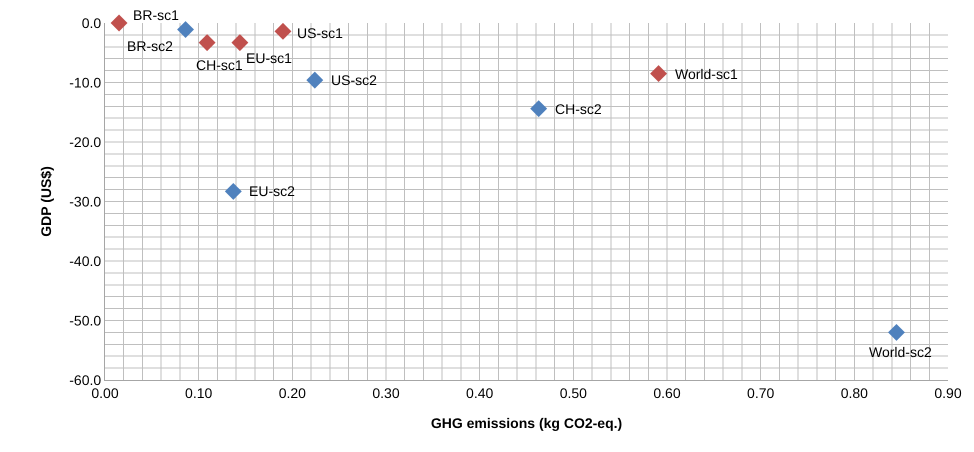 This screenshot has height=452, width=974. Describe the element at coordinates (85, 260) in the screenshot. I see `y-tick-label: -40.0` at that location.